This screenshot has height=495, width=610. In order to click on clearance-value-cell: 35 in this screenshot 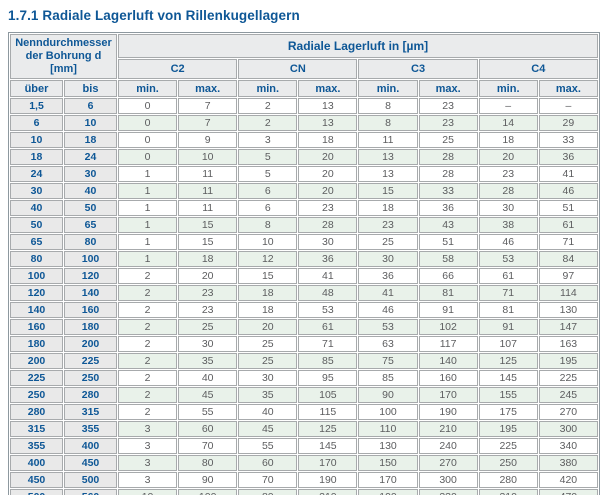, I will do `click(268, 395)`.